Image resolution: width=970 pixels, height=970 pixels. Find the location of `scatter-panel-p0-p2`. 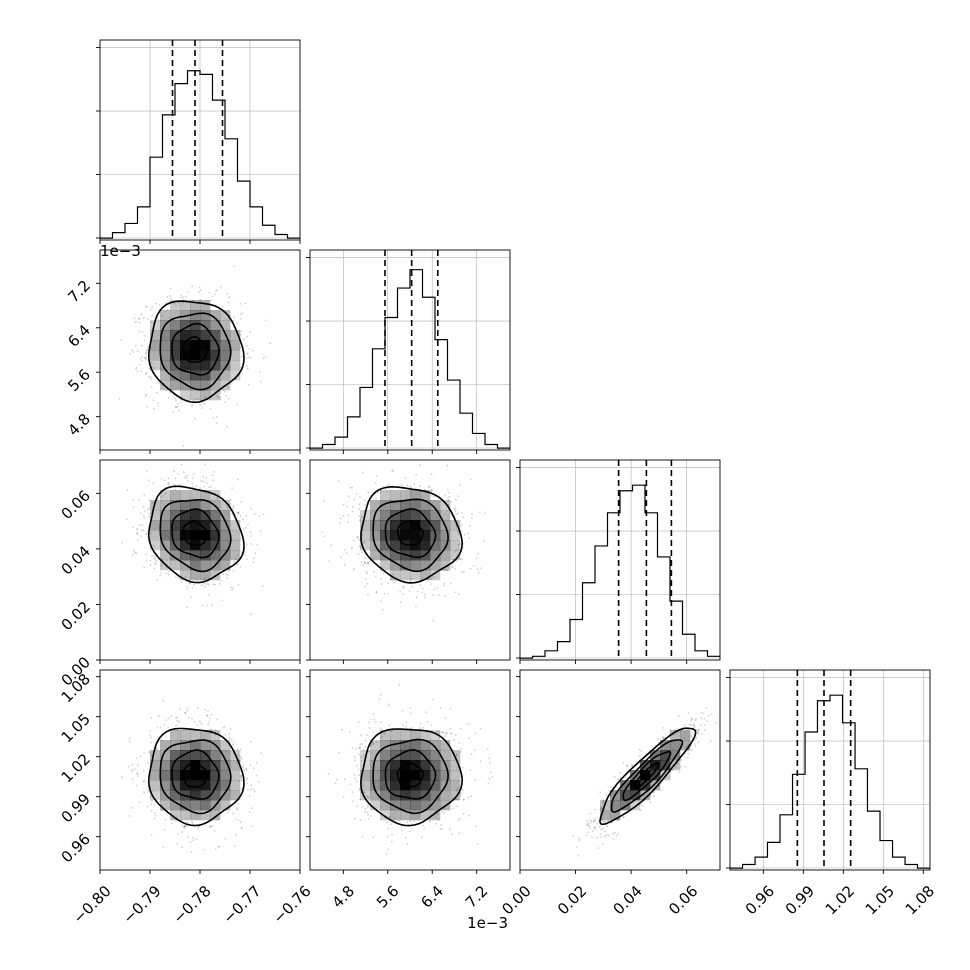

scatter-panel-p0-p2 is located at coordinates (198, 561).